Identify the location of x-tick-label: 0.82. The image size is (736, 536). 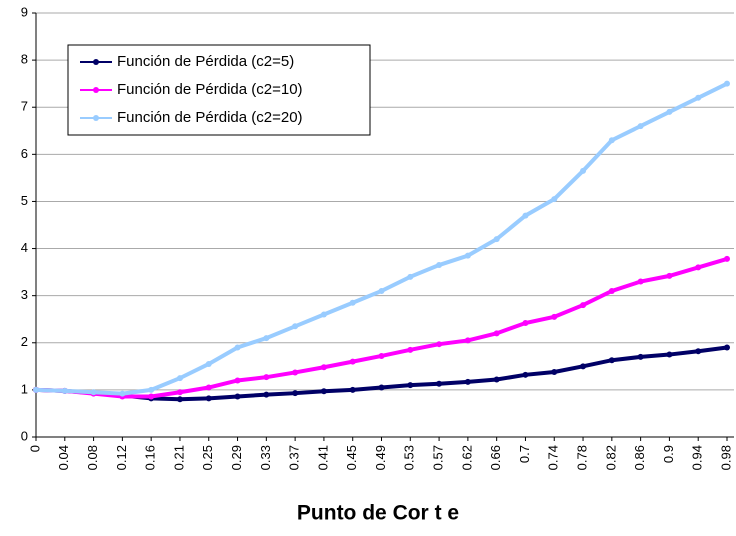
(610, 457).